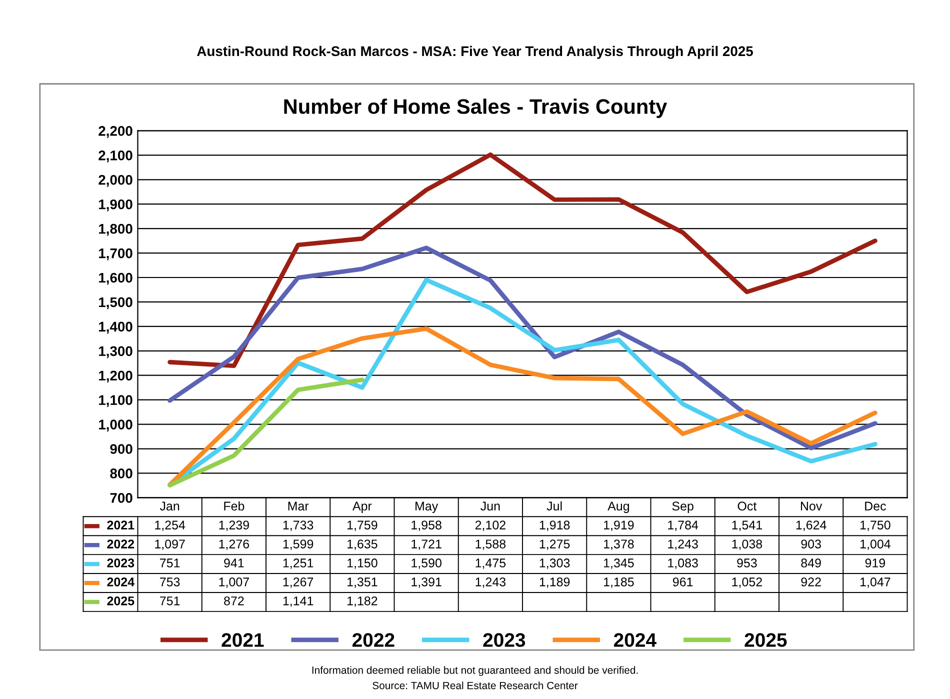 The image size is (950, 699). What do you see at coordinates (490, 525) in the screenshot?
I see `data-label: 2,102` at bounding box center [490, 525].